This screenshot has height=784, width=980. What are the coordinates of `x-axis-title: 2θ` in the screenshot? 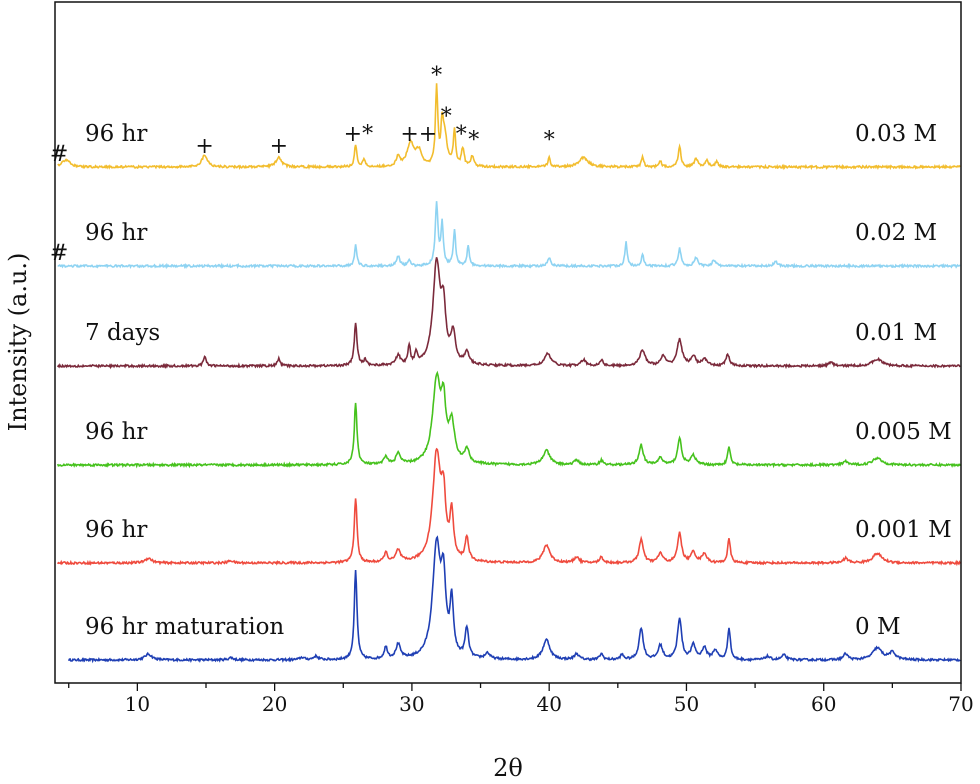 It's located at (508, 768).